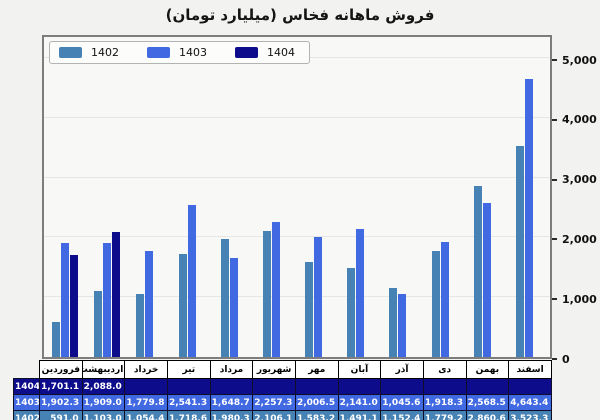 The height and width of the screenshot is (420, 600). Describe the element at coordinates (188, 369) in the screenshot. I see `month-header-4: تیر` at that location.